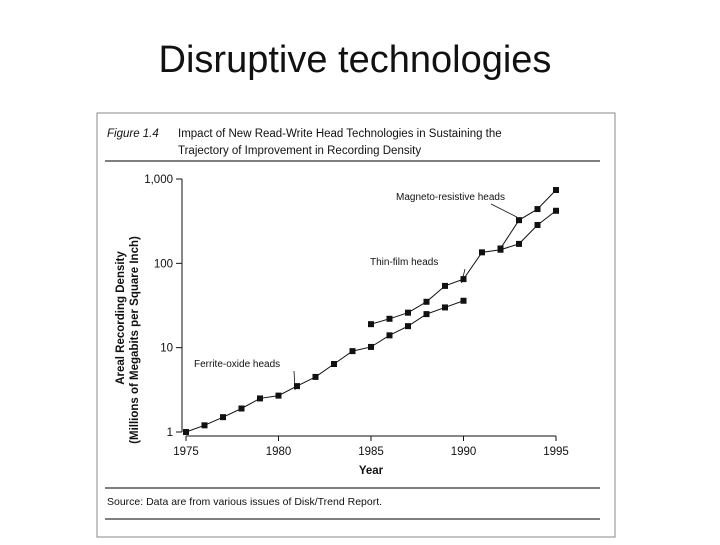 The width and height of the screenshot is (720, 545). Describe the element at coordinates (556, 452) in the screenshot. I see `x-tick-label: 1995` at that location.